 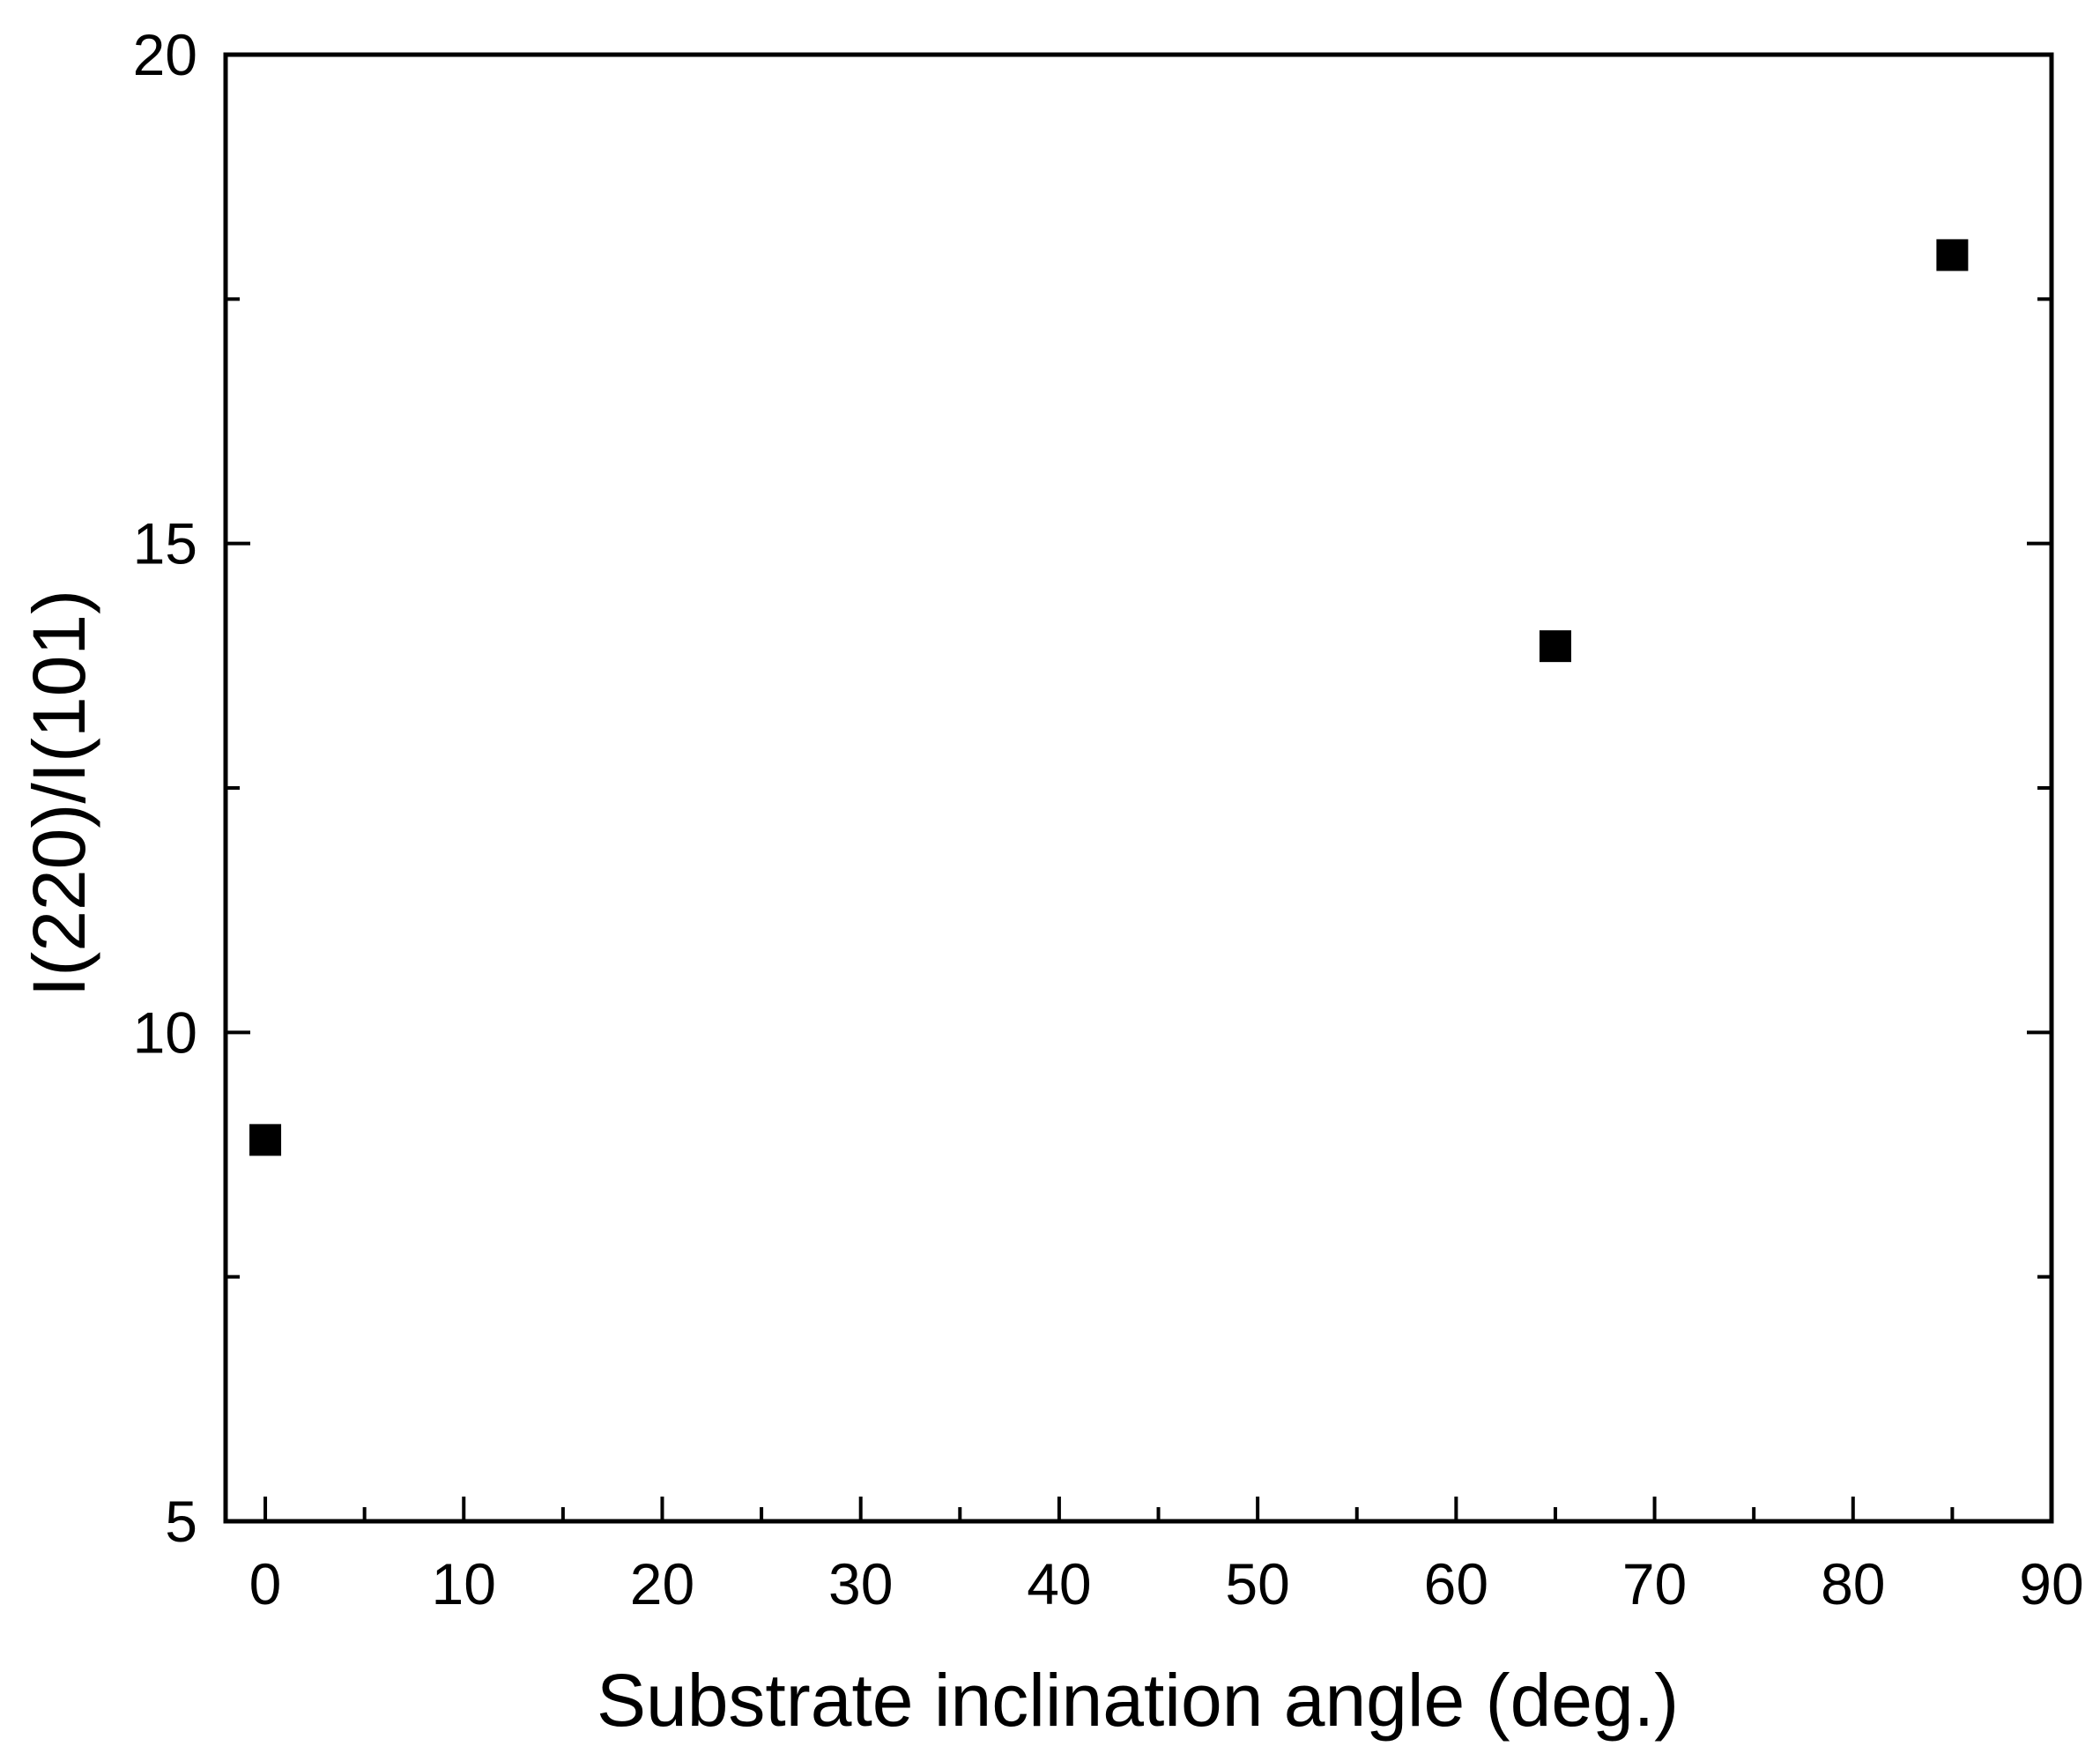 What do you see at coordinates (165, 1032) in the screenshot?
I see `y-tick-label: 10` at bounding box center [165, 1032].